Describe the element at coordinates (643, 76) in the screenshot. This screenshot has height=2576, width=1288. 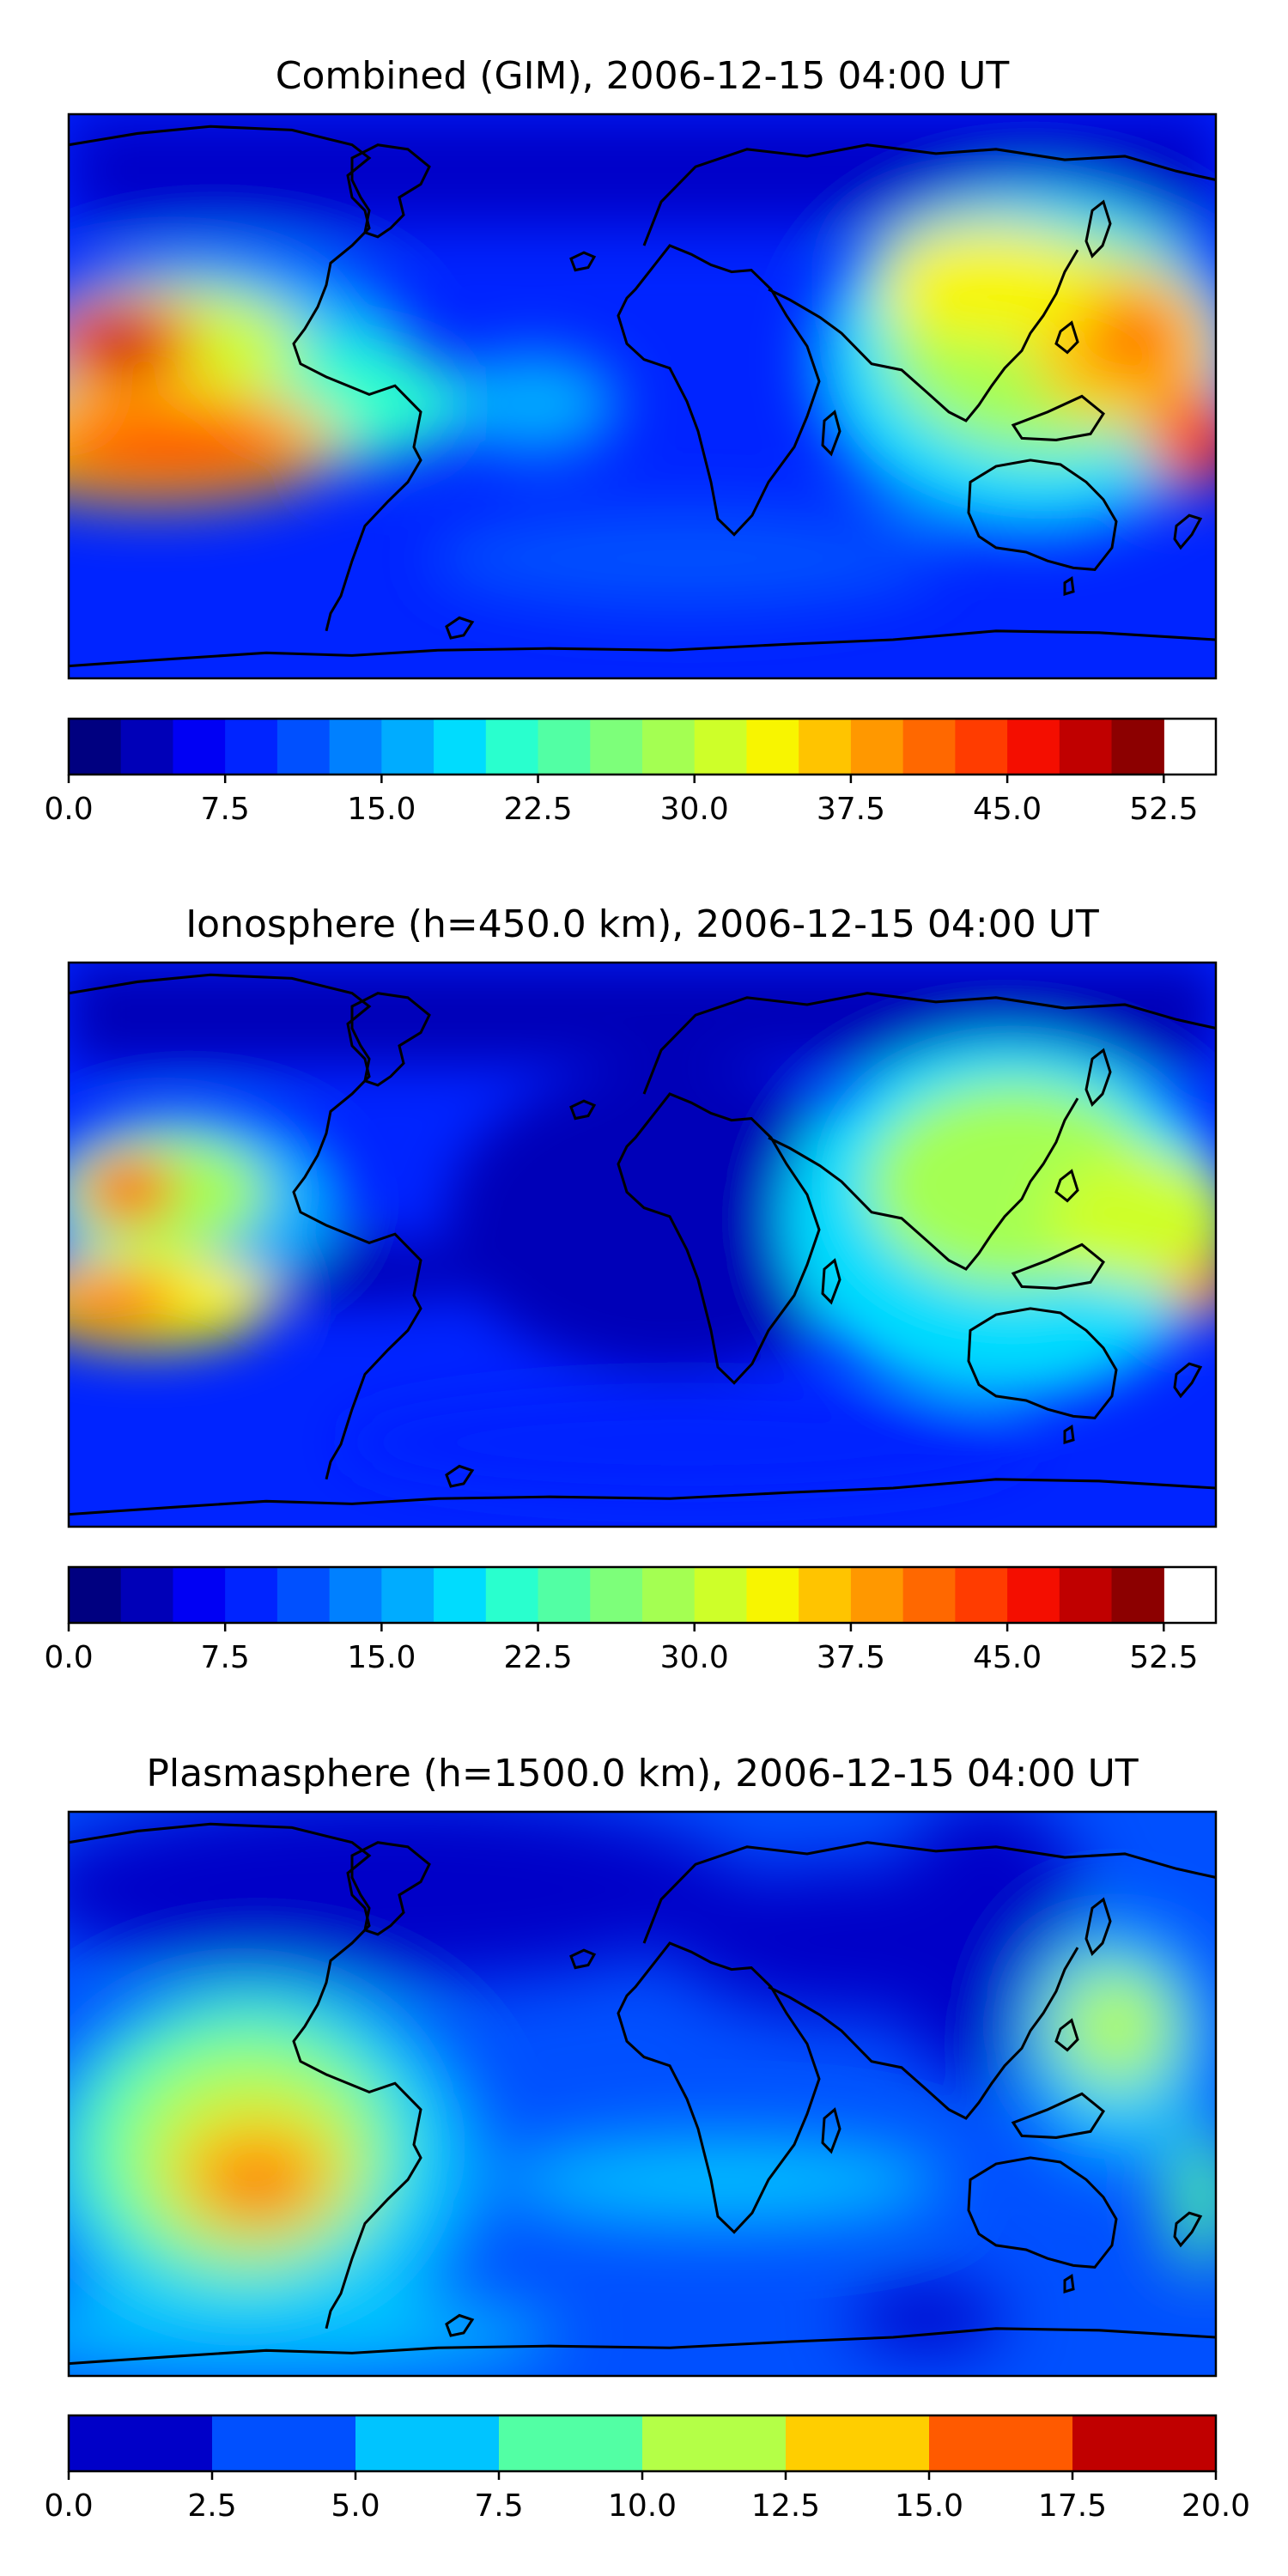
I see `panel-title: Combined (GIM), 2006-12-15 04:00 UT` at that location.